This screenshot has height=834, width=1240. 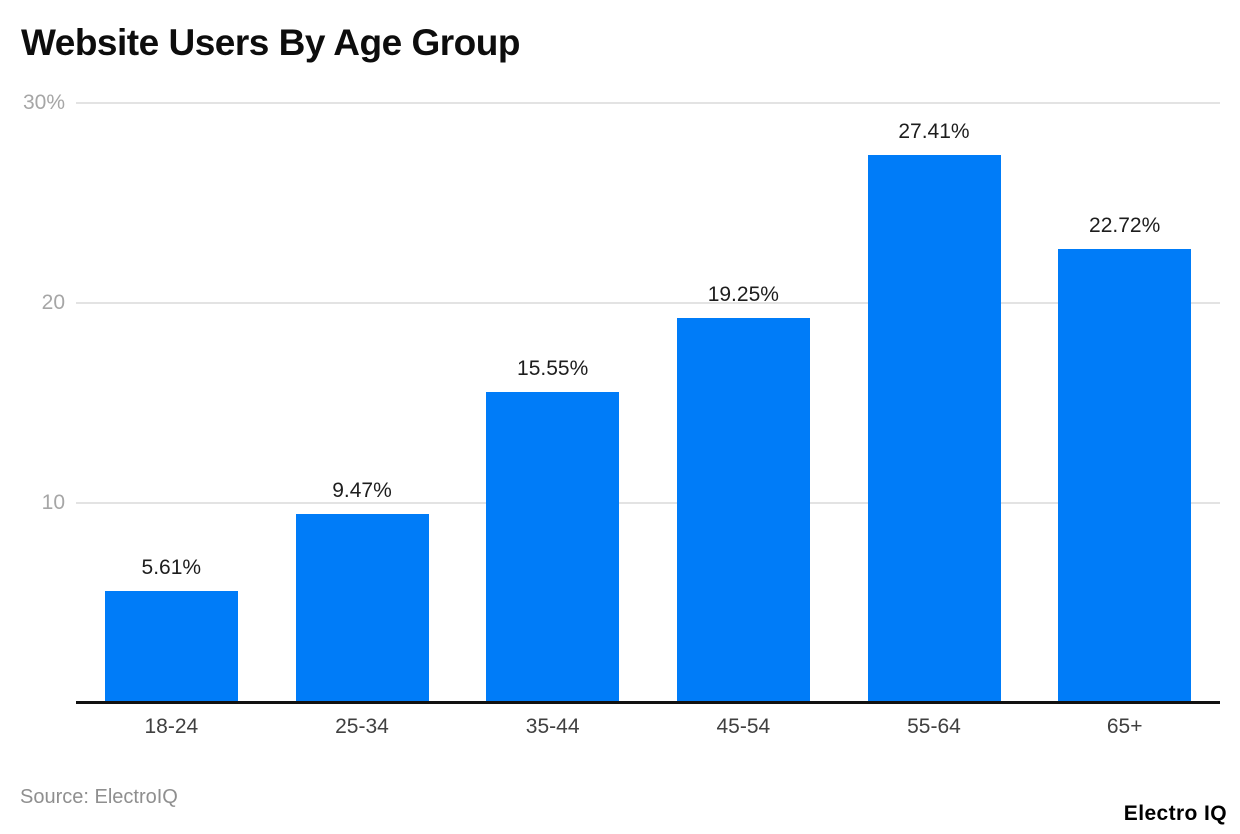 I want to click on y-axis-tick-label: 10, so click(x=53, y=502).